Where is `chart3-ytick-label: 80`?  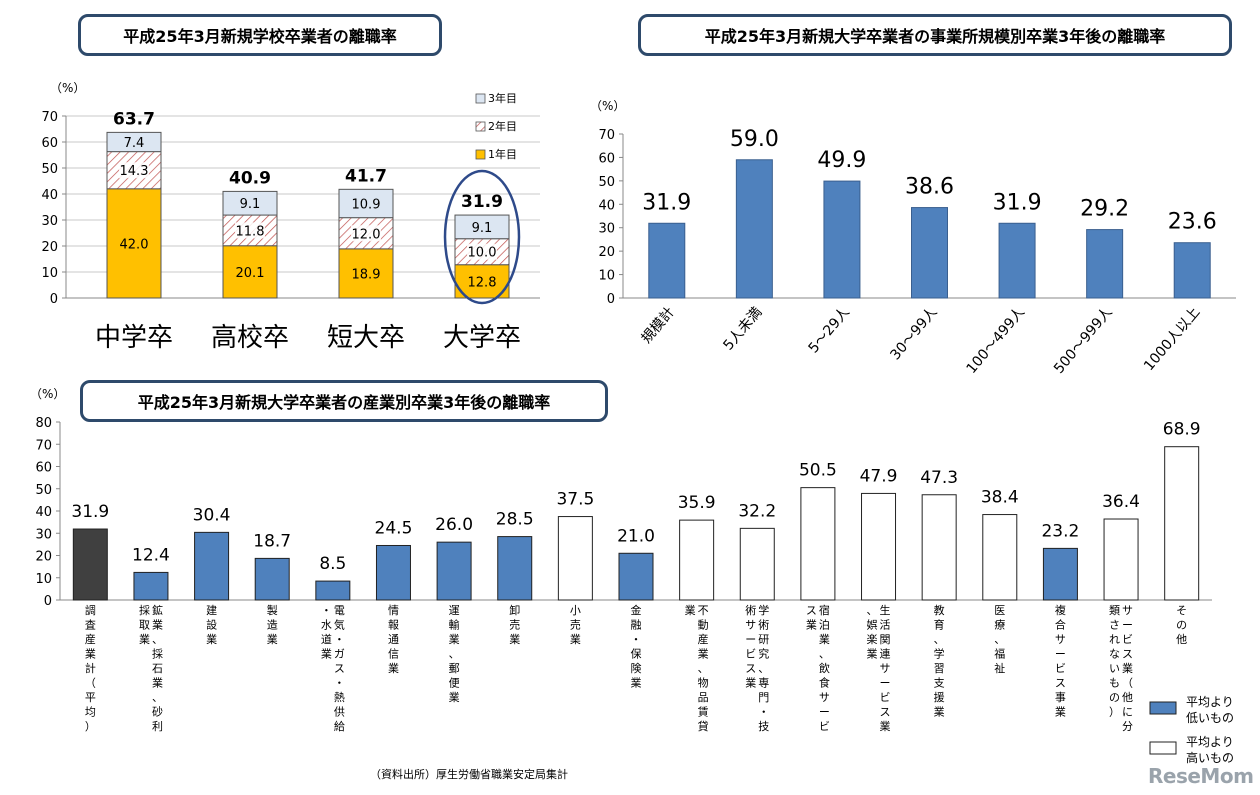
chart3-ytick-label: 80 is located at coordinates (43, 423).